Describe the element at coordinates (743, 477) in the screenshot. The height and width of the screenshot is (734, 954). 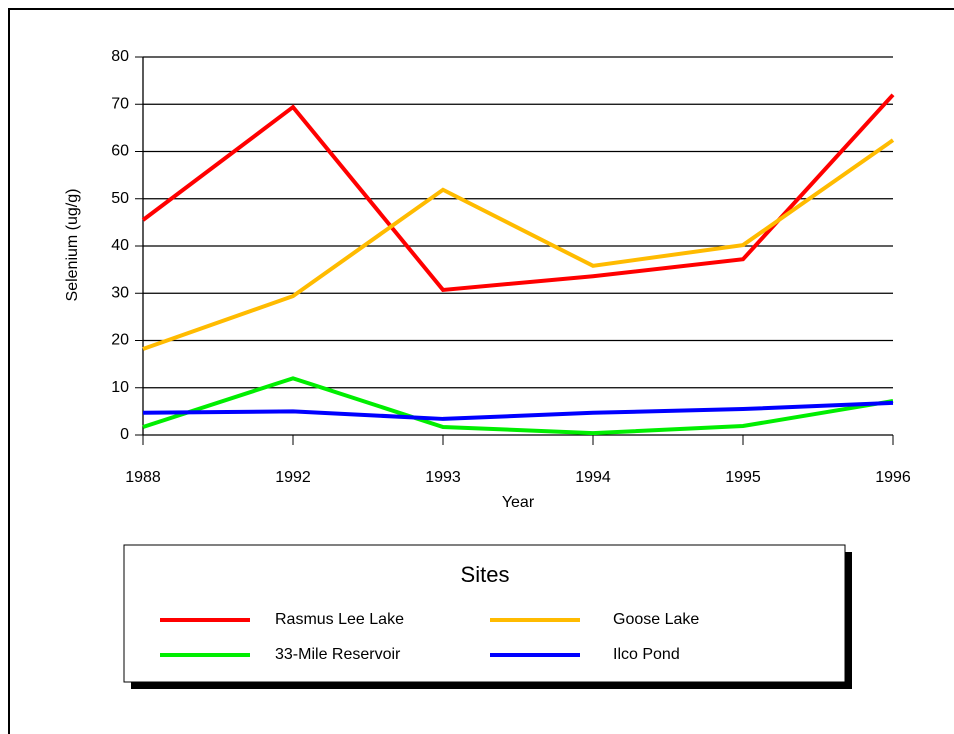
I see `x-tick-label: 1995` at that location.